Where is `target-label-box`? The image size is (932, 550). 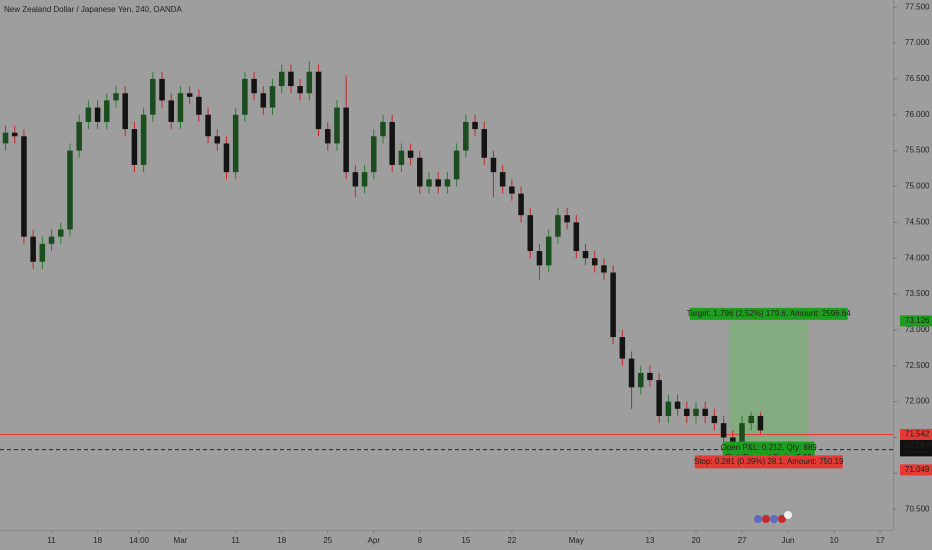 target-label-box is located at coordinates (768, 313).